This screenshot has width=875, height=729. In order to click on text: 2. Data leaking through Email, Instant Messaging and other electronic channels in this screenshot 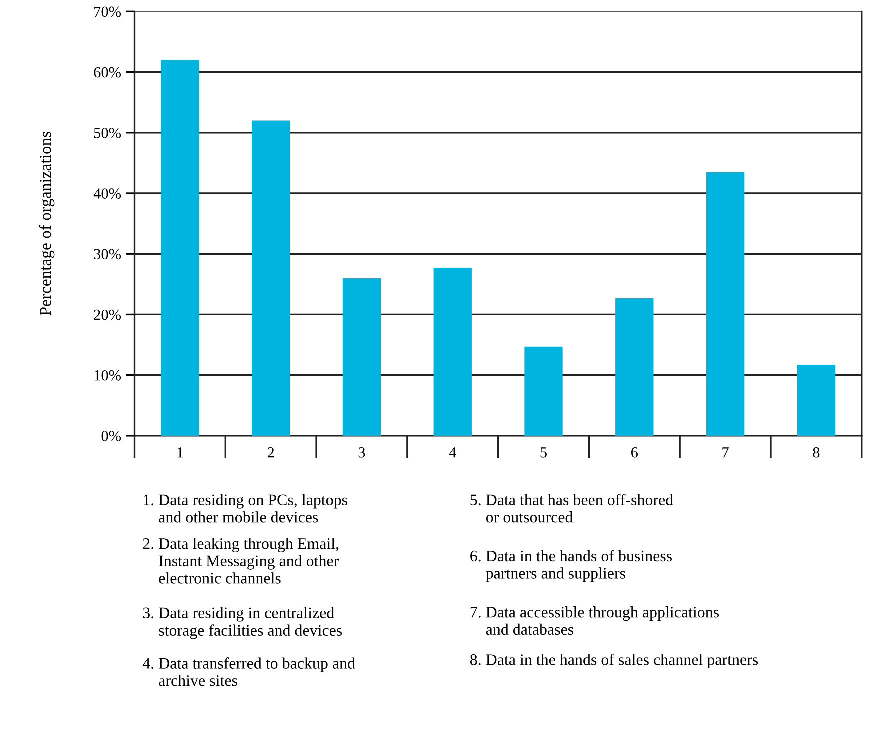, I will do `click(241, 561)`.